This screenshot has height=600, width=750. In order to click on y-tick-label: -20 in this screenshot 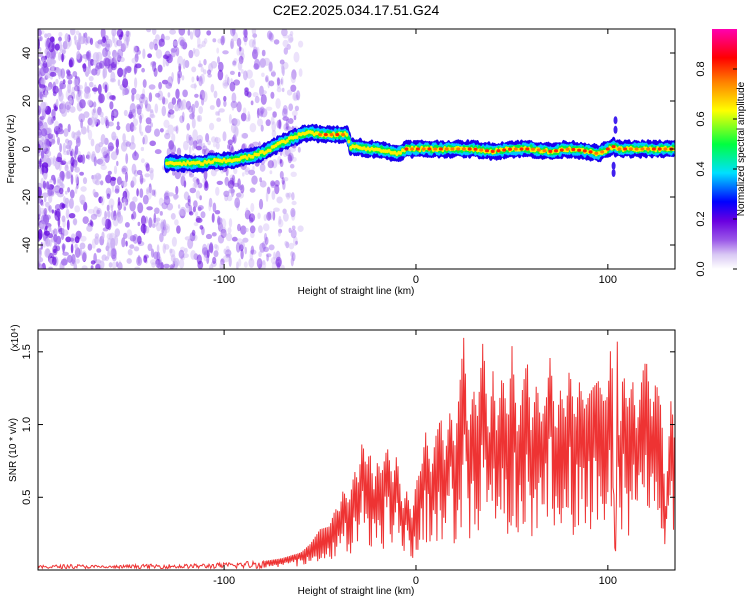, I will do `click(27, 197)`.